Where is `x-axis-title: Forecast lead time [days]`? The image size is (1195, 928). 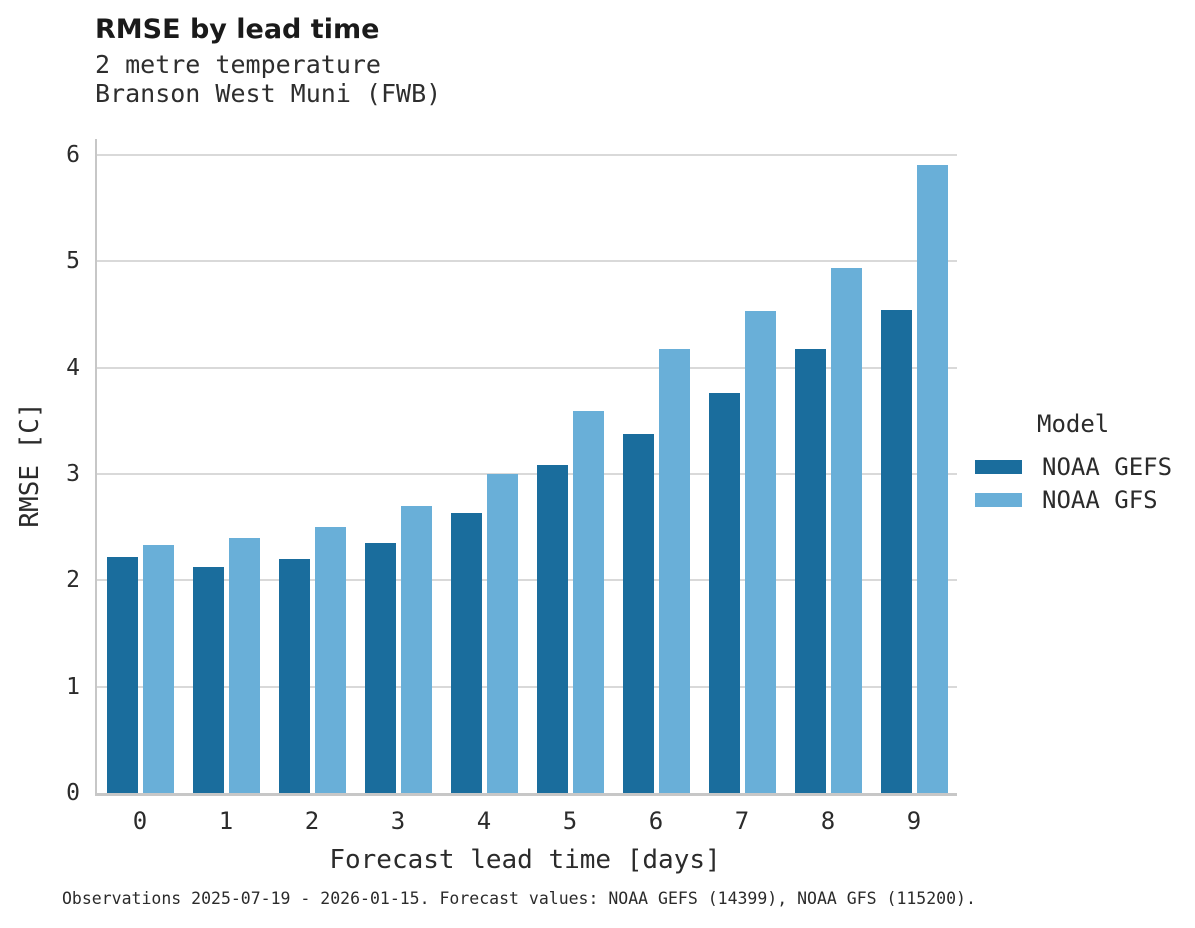 x-axis-title: Forecast lead time [days] is located at coordinates (525, 860).